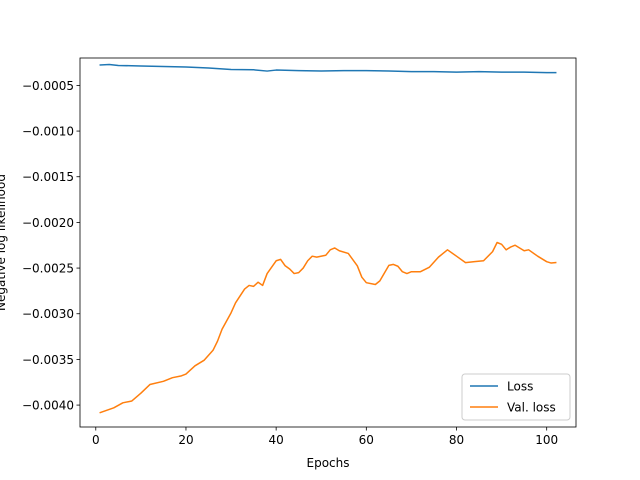 The width and height of the screenshot is (640, 480). Describe the element at coordinates (48, 223) in the screenshot. I see `y-tick-label: −0.0020` at that location.